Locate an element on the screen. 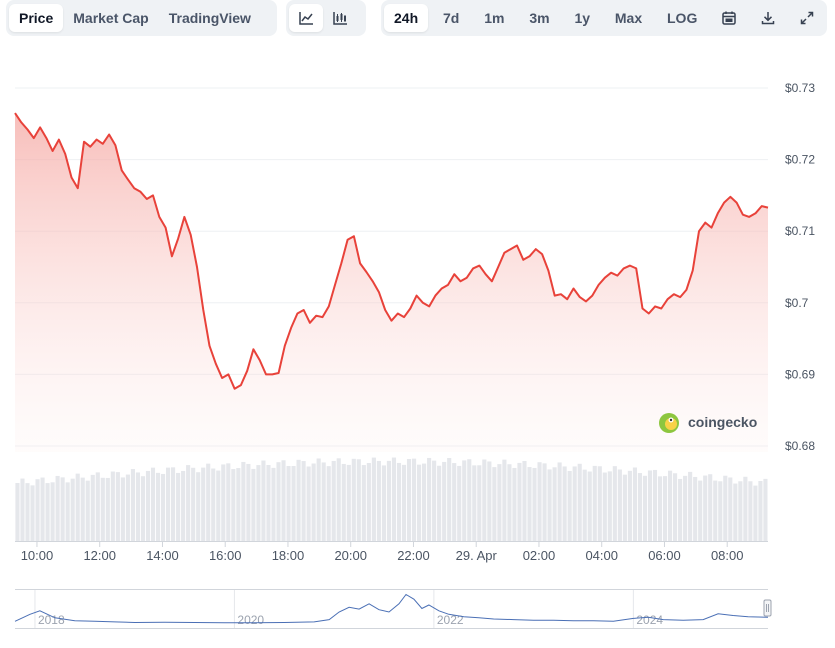 The height and width of the screenshot is (648, 835). navigator-line is located at coordinates (391, 608).